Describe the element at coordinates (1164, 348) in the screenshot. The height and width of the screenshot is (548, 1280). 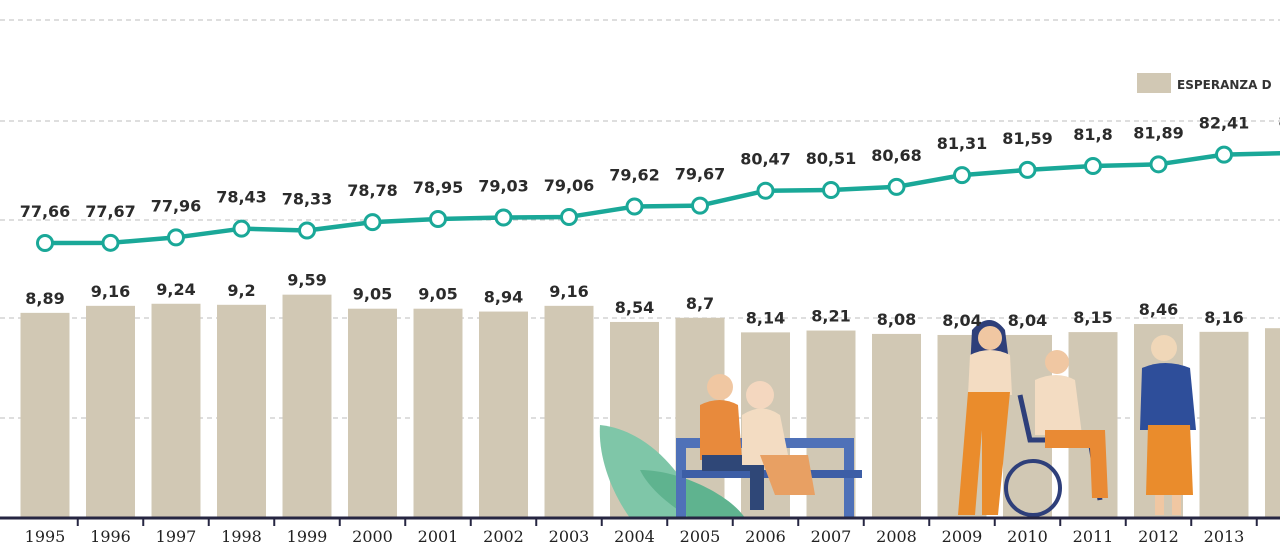
I see `elder-woman-head` at that location.